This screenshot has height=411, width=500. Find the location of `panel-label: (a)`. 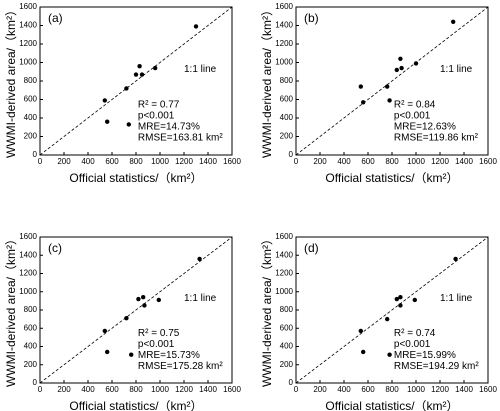

panel-label: (a) is located at coordinates (55, 18).